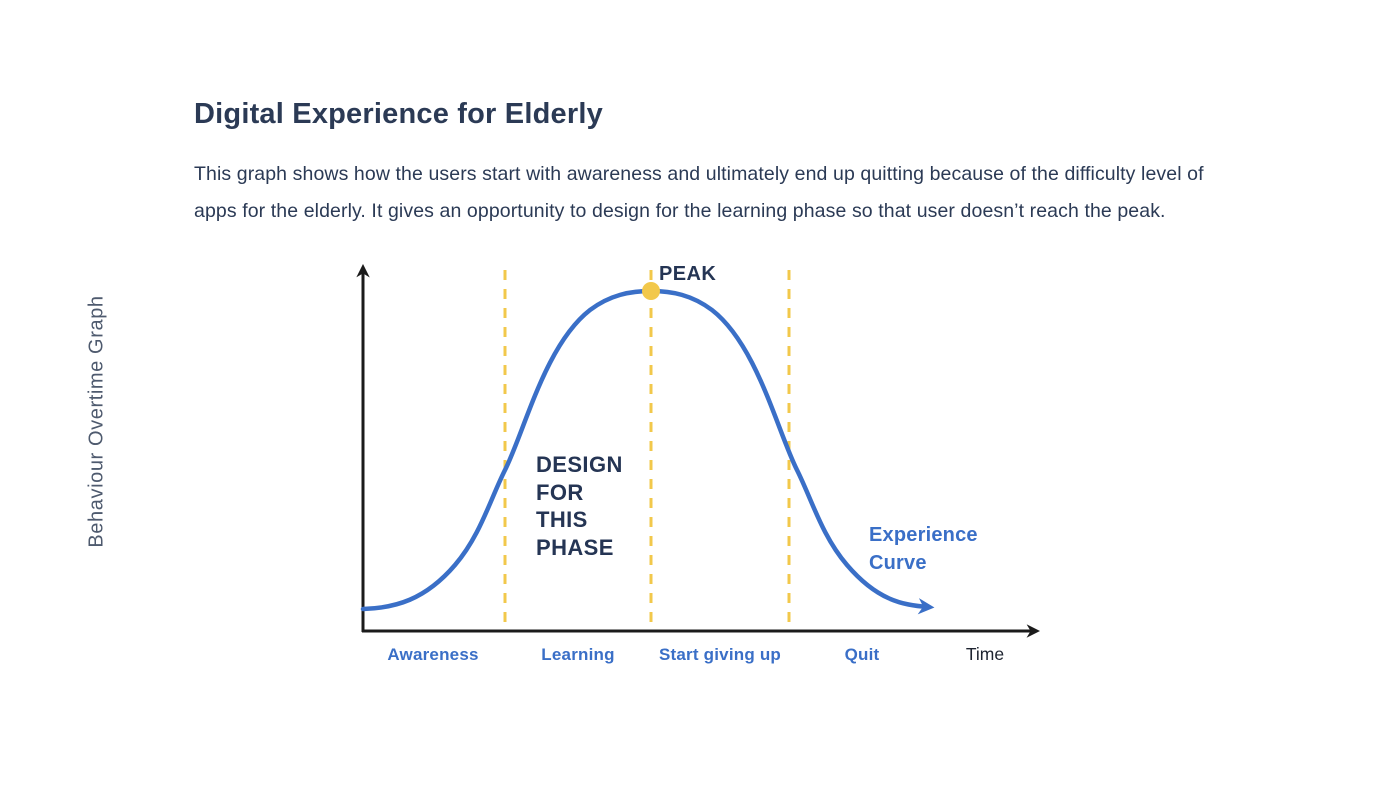  I want to click on phase-label-learning: Learning, so click(578, 654).